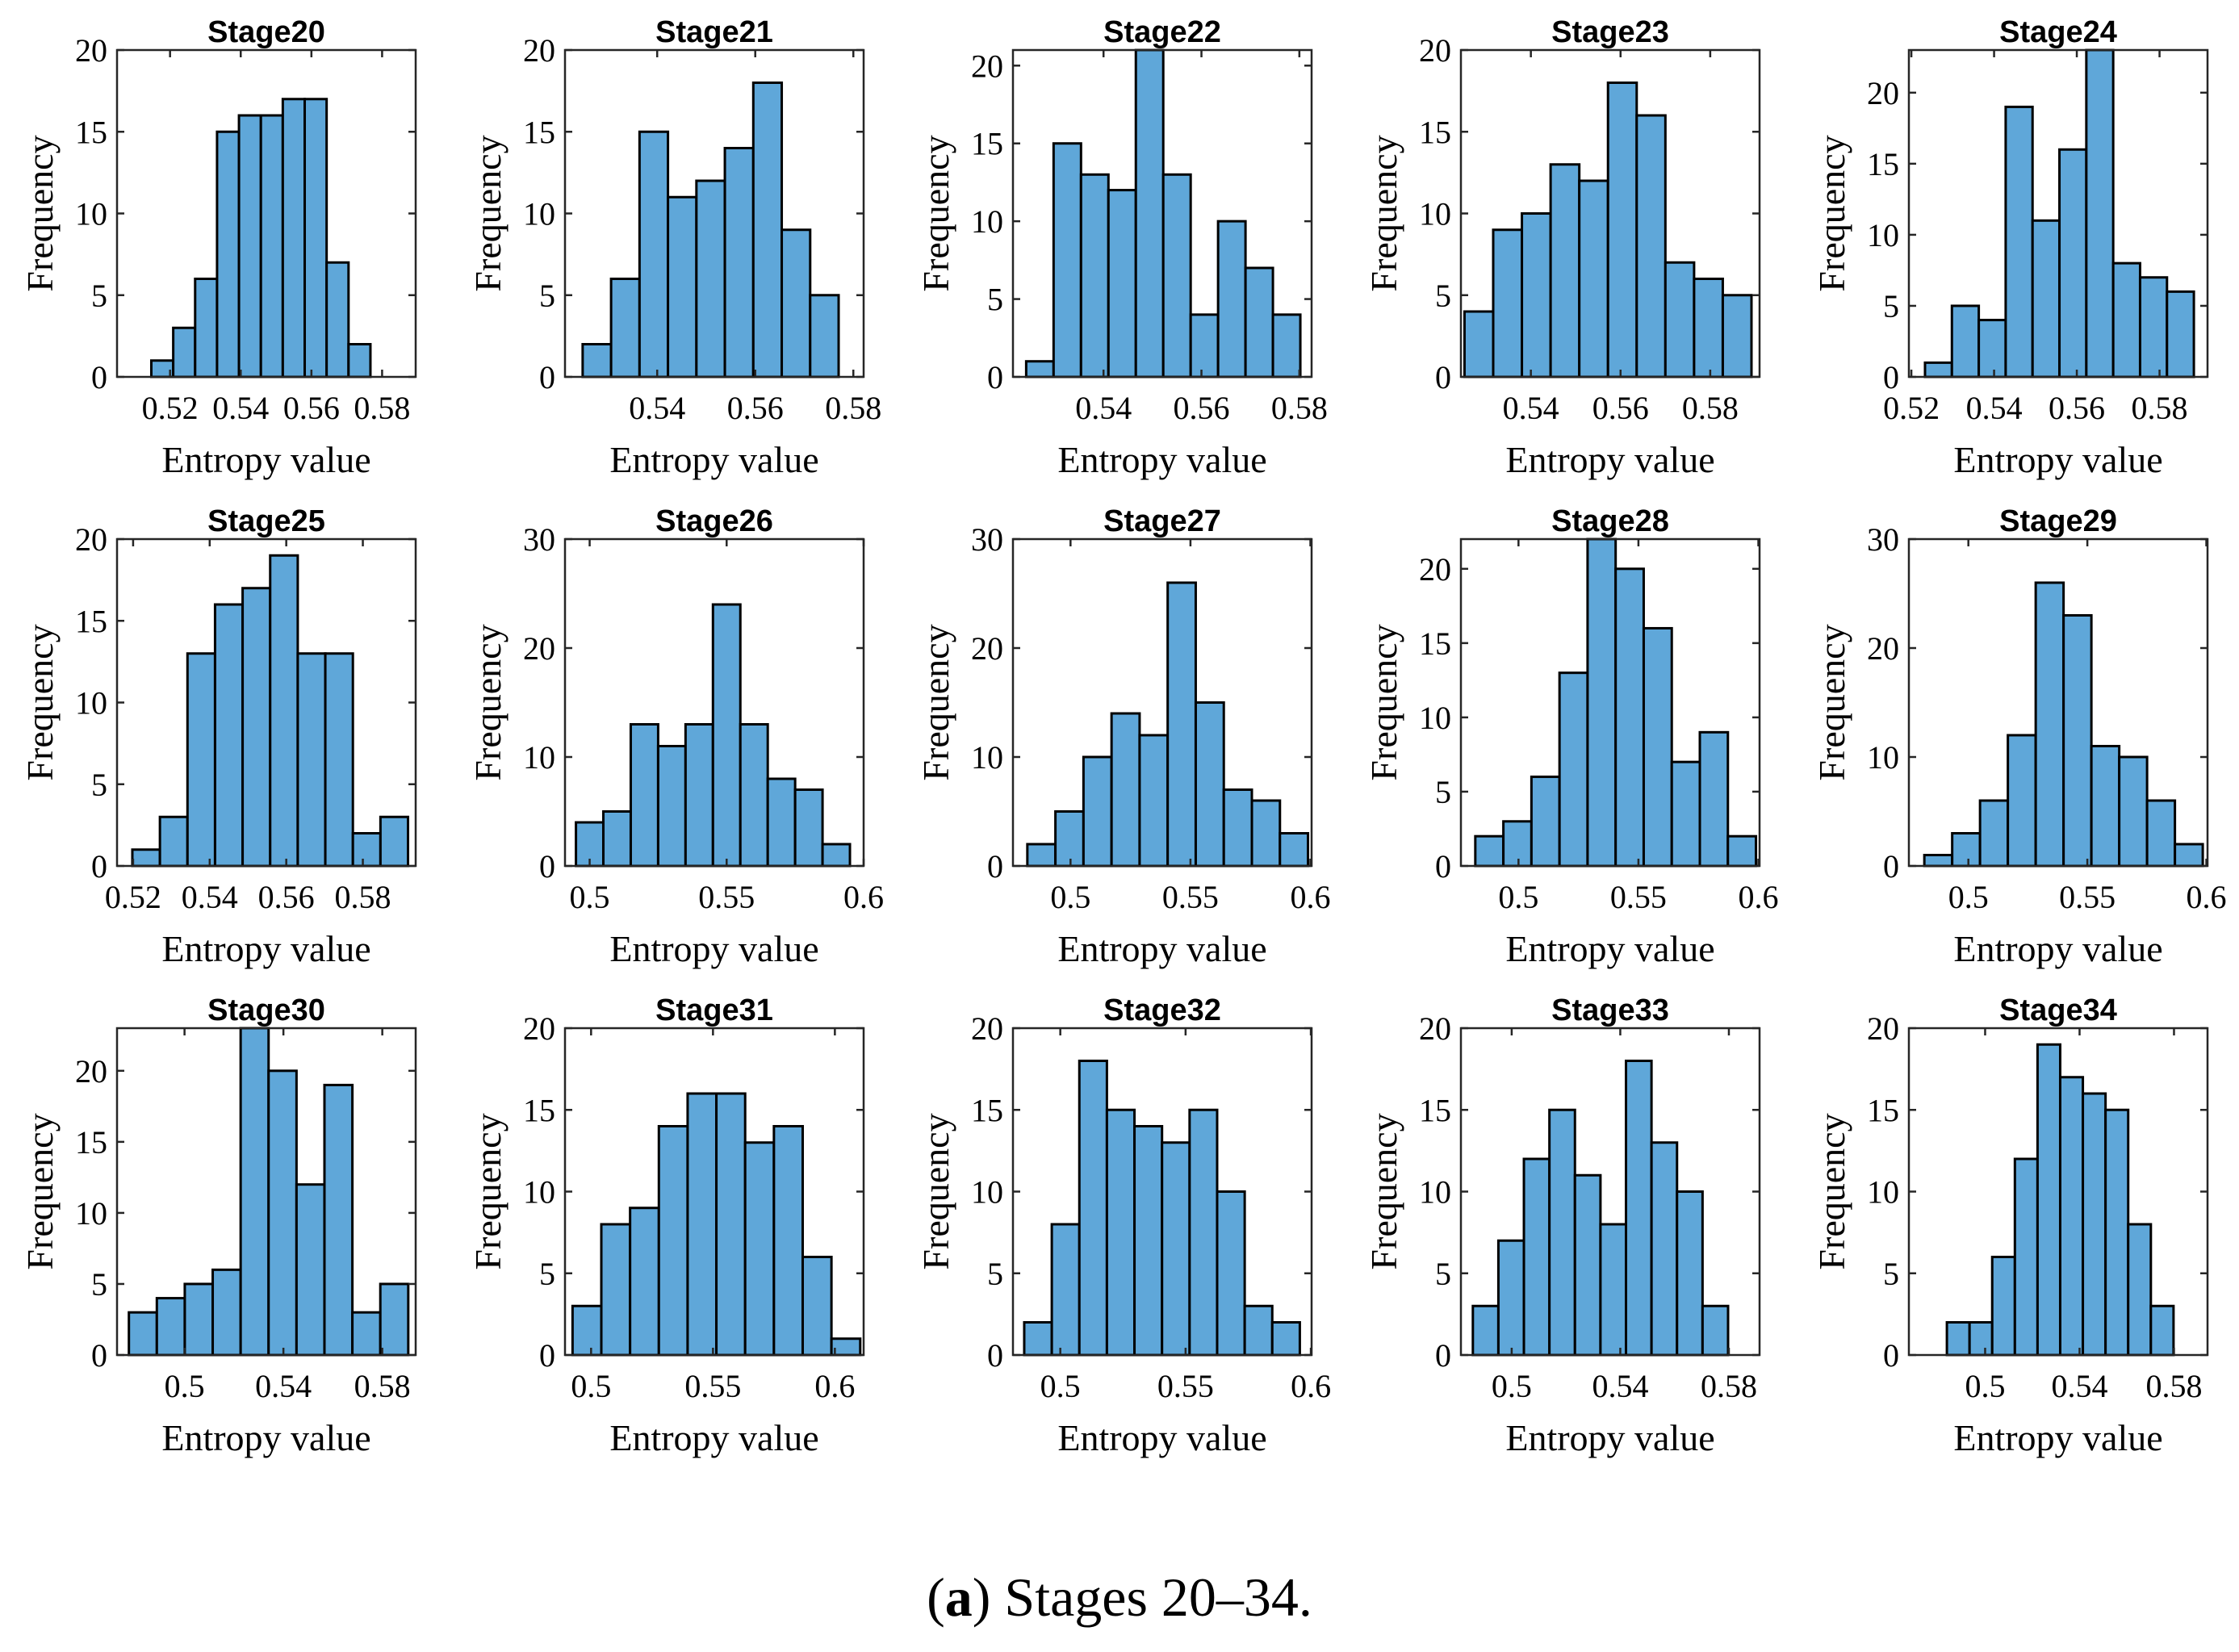  Describe the element at coordinates (1162, 32) in the screenshot. I see `chart-title: Stage22` at that location.